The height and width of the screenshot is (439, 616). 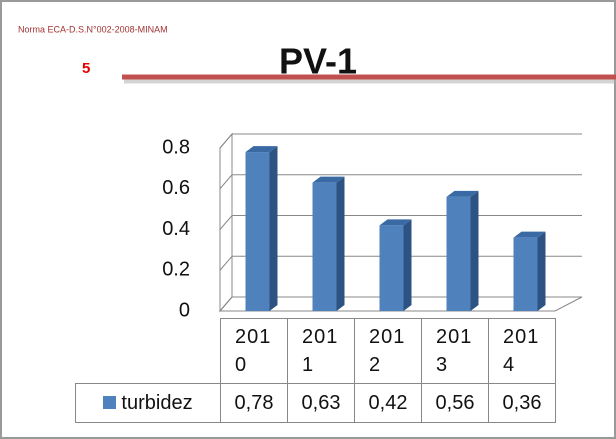 I want to click on value-cell: 0,56, so click(x=455, y=403).